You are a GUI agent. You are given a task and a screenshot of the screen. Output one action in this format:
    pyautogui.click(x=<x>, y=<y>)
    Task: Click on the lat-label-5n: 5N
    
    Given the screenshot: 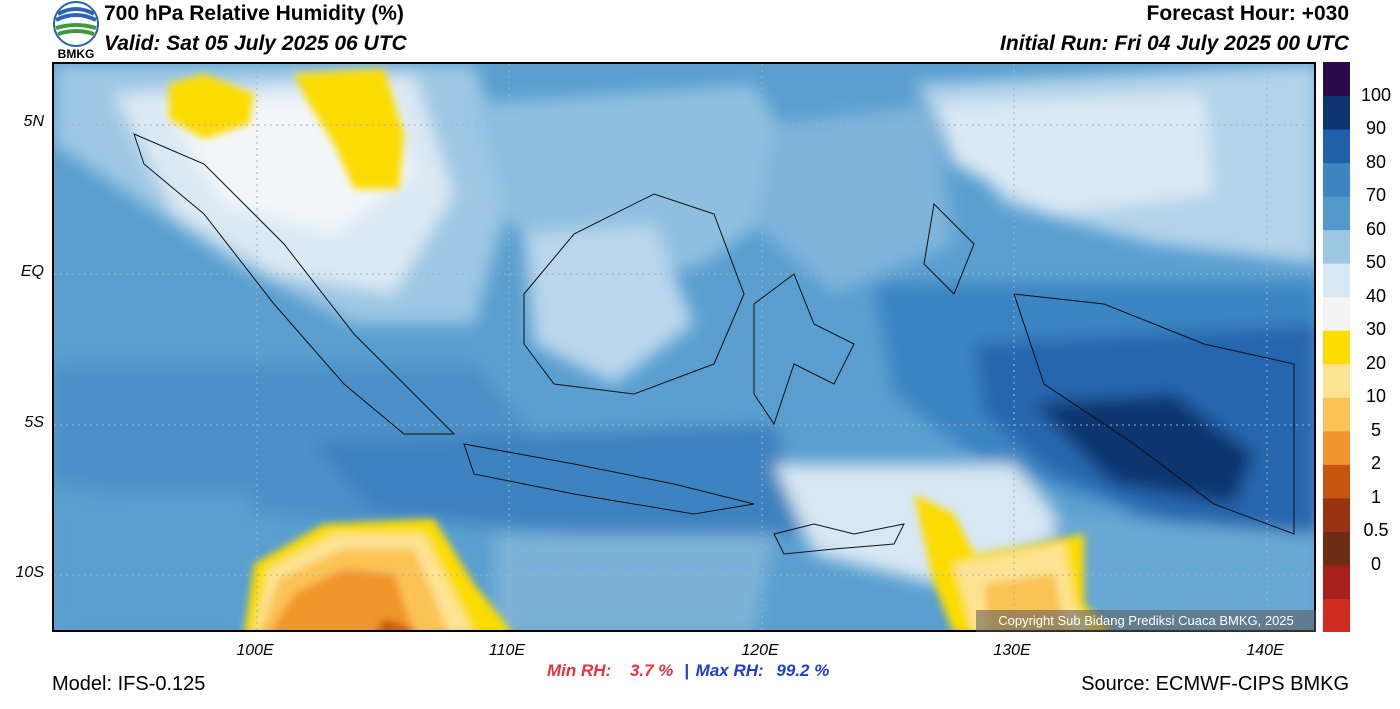 What is the action you would take?
    pyautogui.click(x=33, y=121)
    